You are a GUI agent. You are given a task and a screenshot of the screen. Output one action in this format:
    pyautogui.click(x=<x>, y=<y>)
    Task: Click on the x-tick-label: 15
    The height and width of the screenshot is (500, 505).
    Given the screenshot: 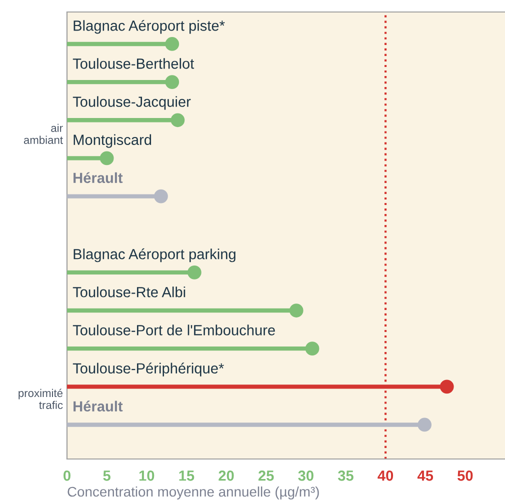 What is the action you would take?
    pyautogui.click(x=186, y=475)
    